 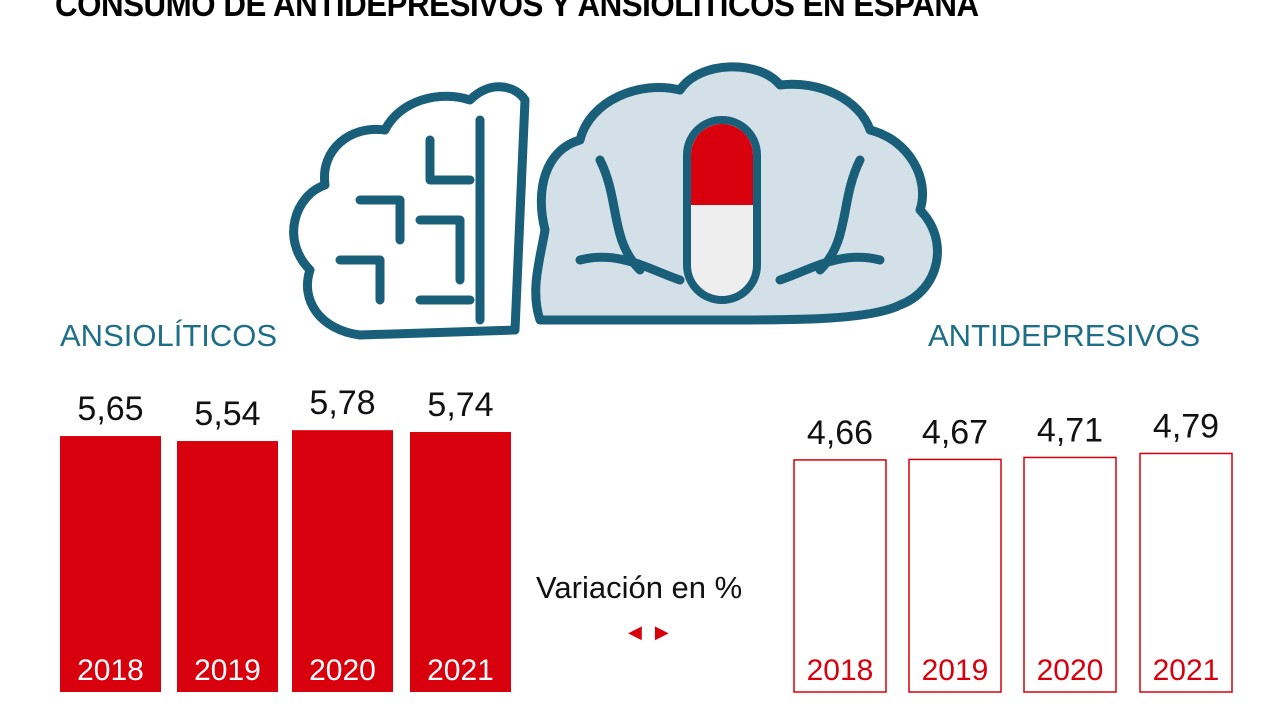 What do you see at coordinates (169, 335) in the screenshot?
I see `ansioliticos-heading: ANSIOLÍTICOS` at bounding box center [169, 335].